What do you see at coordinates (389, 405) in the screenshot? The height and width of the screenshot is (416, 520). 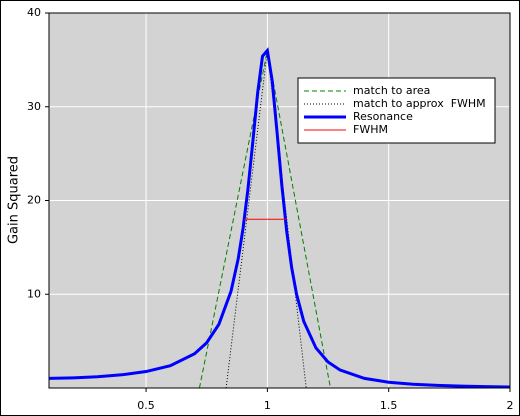 I see `x-tick-label: 1.5` at bounding box center [389, 405].